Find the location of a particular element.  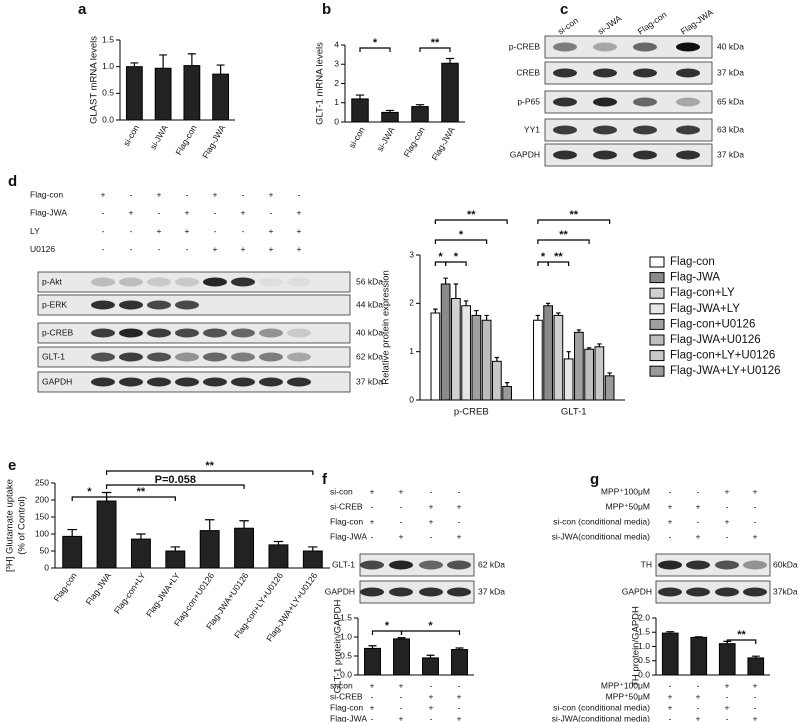

y-tick-label: 2 is located at coordinates (336, 83).